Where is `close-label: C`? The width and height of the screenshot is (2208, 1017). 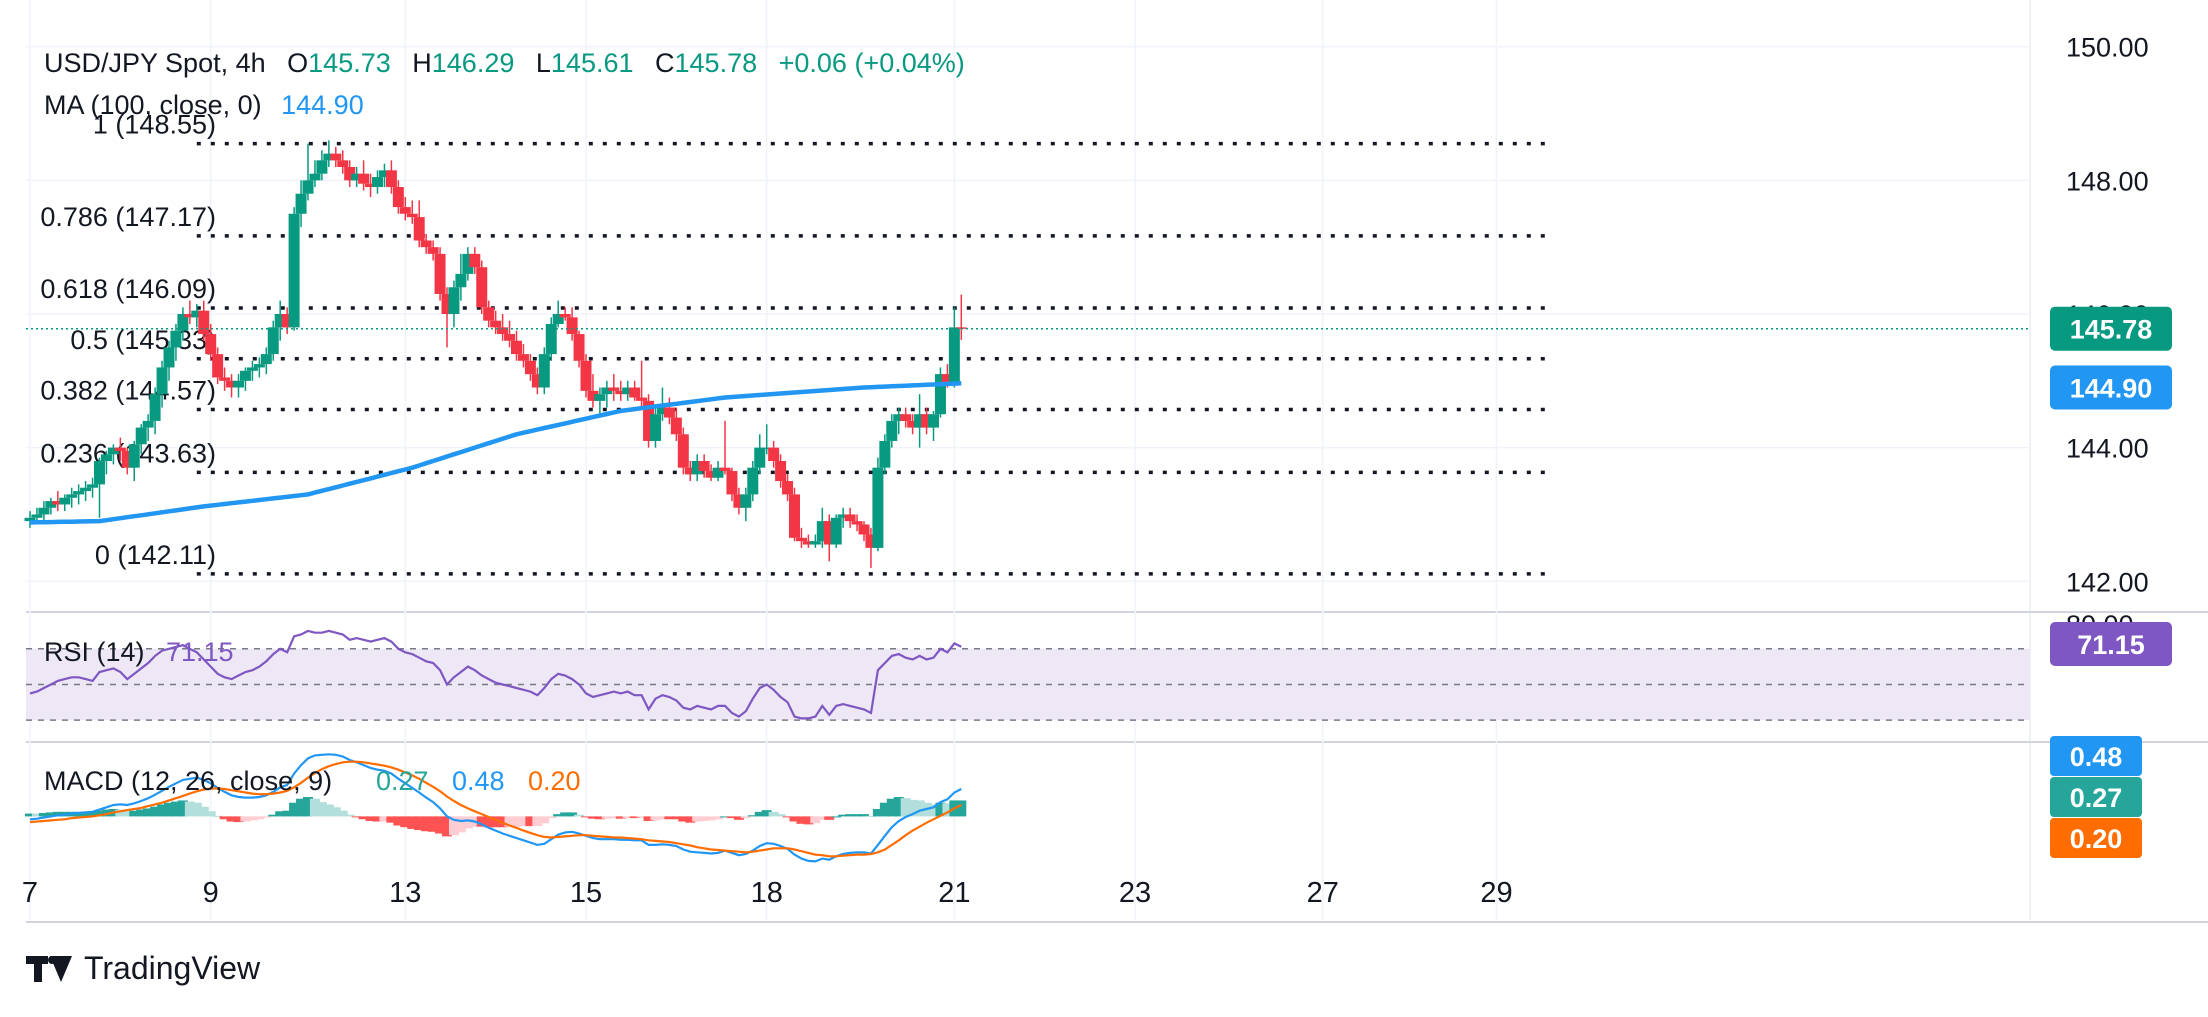
close-label: C is located at coordinates (665, 63).